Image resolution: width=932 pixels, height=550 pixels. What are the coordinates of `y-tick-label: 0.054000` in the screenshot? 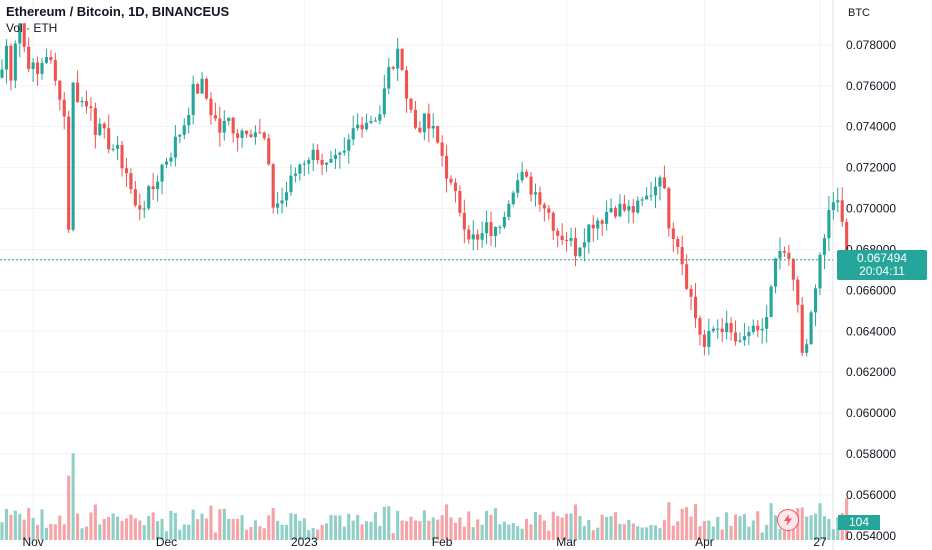 It's located at (871, 536).